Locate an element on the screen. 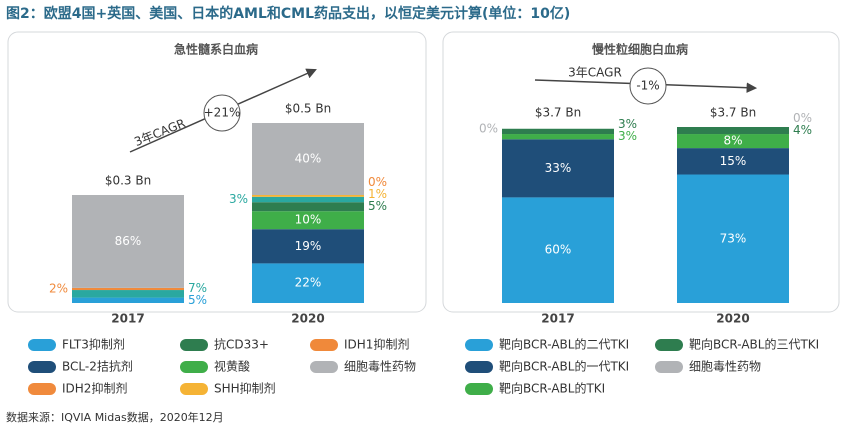 The height and width of the screenshot is (433, 846). source: 数据来源：IQVIA Midas数据，2020年12月 is located at coordinates (115, 417).